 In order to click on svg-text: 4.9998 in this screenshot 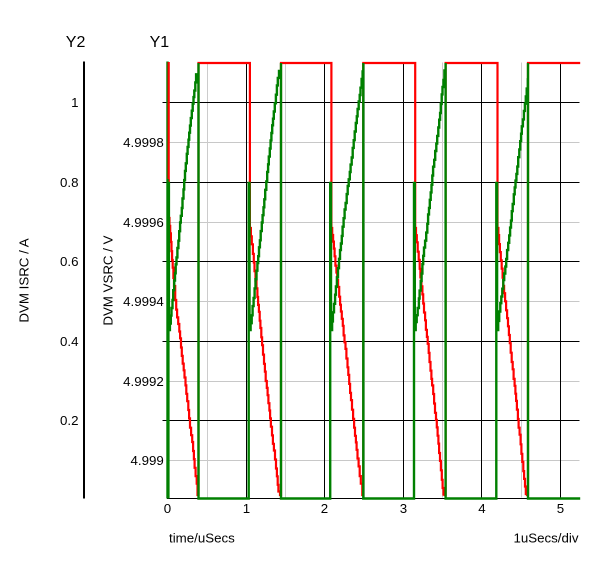, I will do `click(143, 142)`.